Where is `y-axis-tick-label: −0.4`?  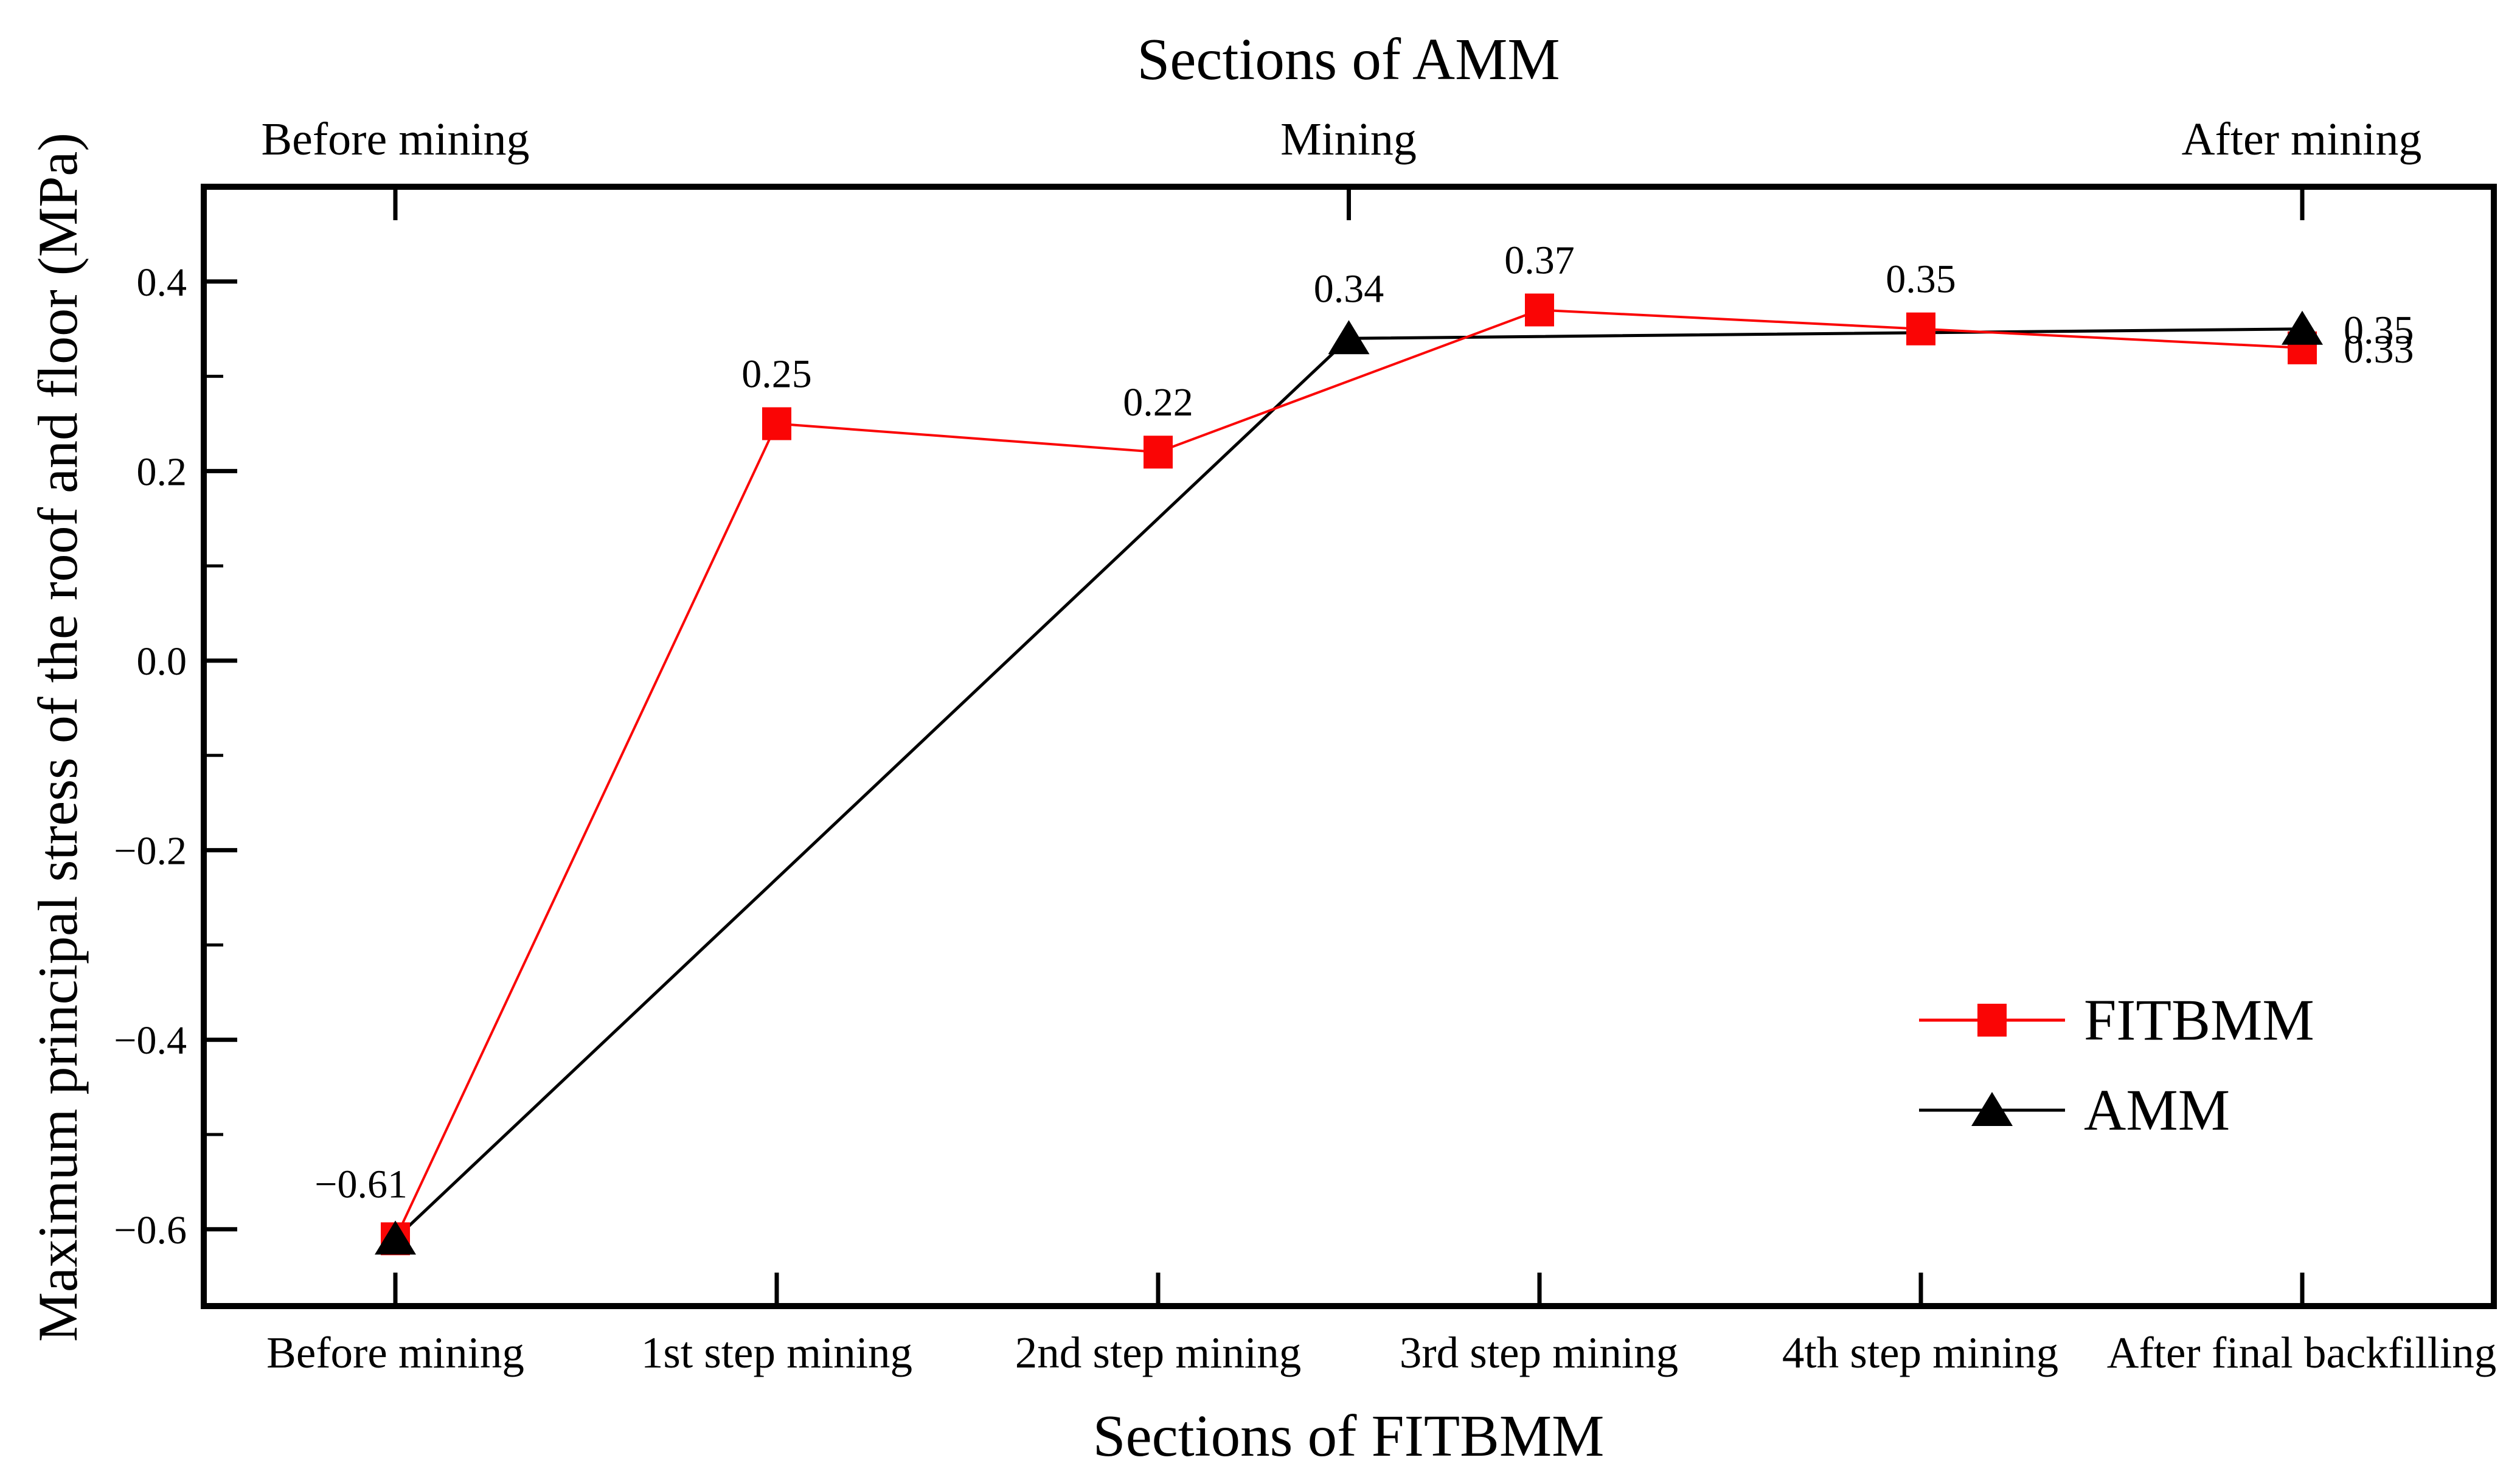
y-axis-tick-label: −0.4 is located at coordinates (150, 1040).